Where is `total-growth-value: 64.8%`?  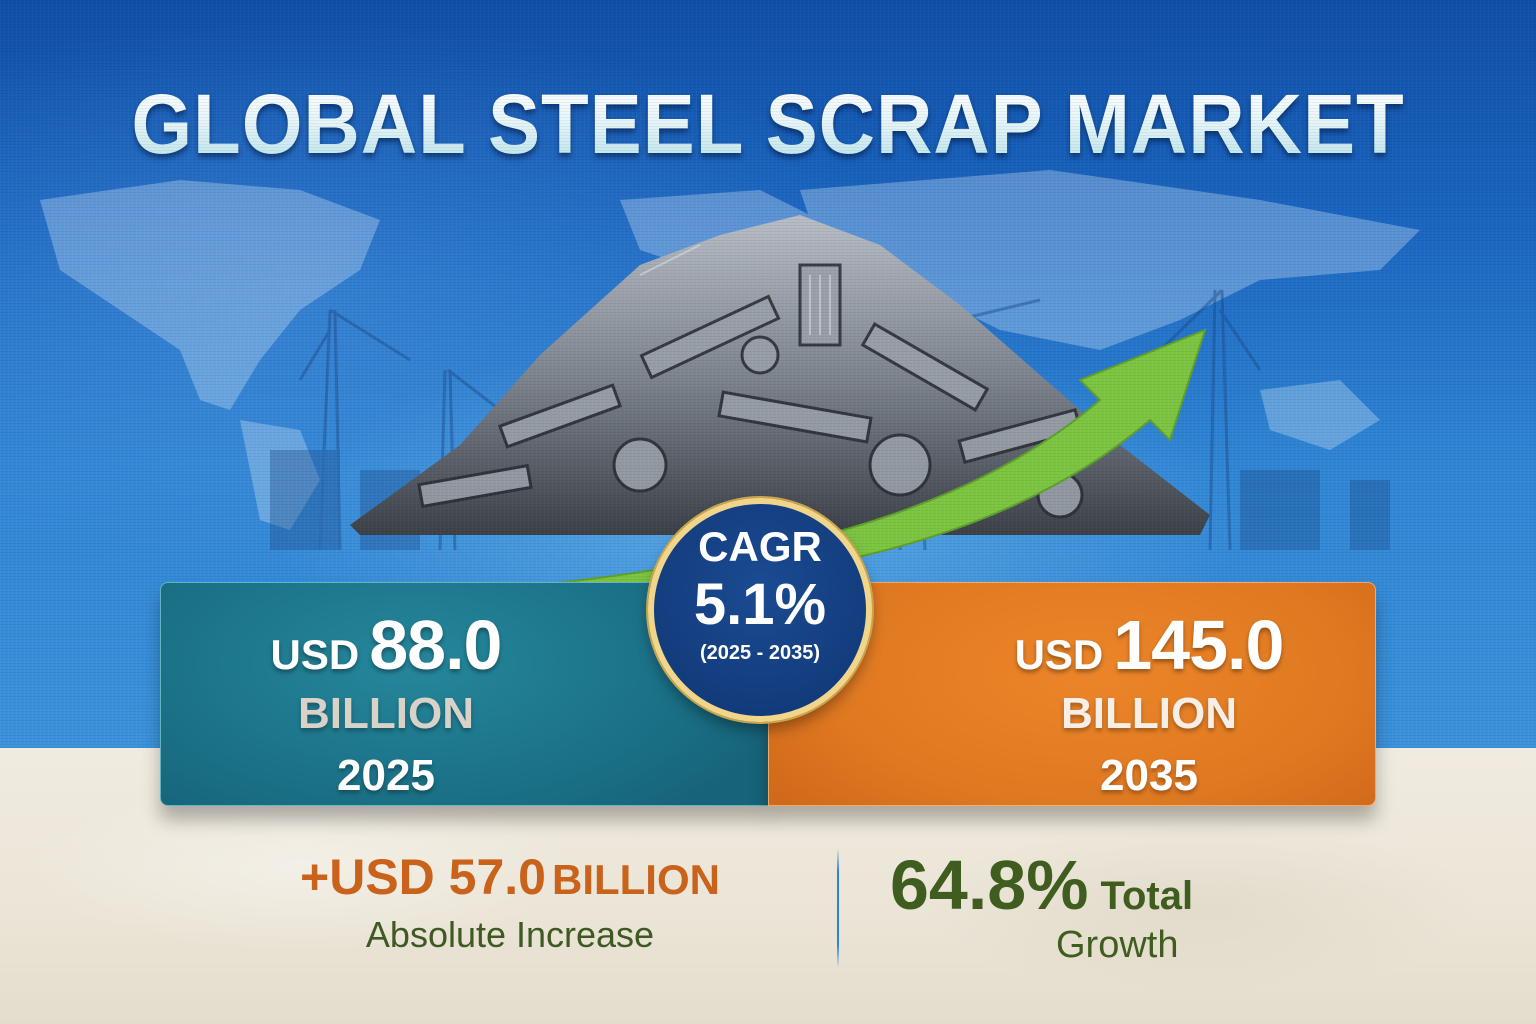 total-growth-value: 64.8% is located at coordinates (989, 885).